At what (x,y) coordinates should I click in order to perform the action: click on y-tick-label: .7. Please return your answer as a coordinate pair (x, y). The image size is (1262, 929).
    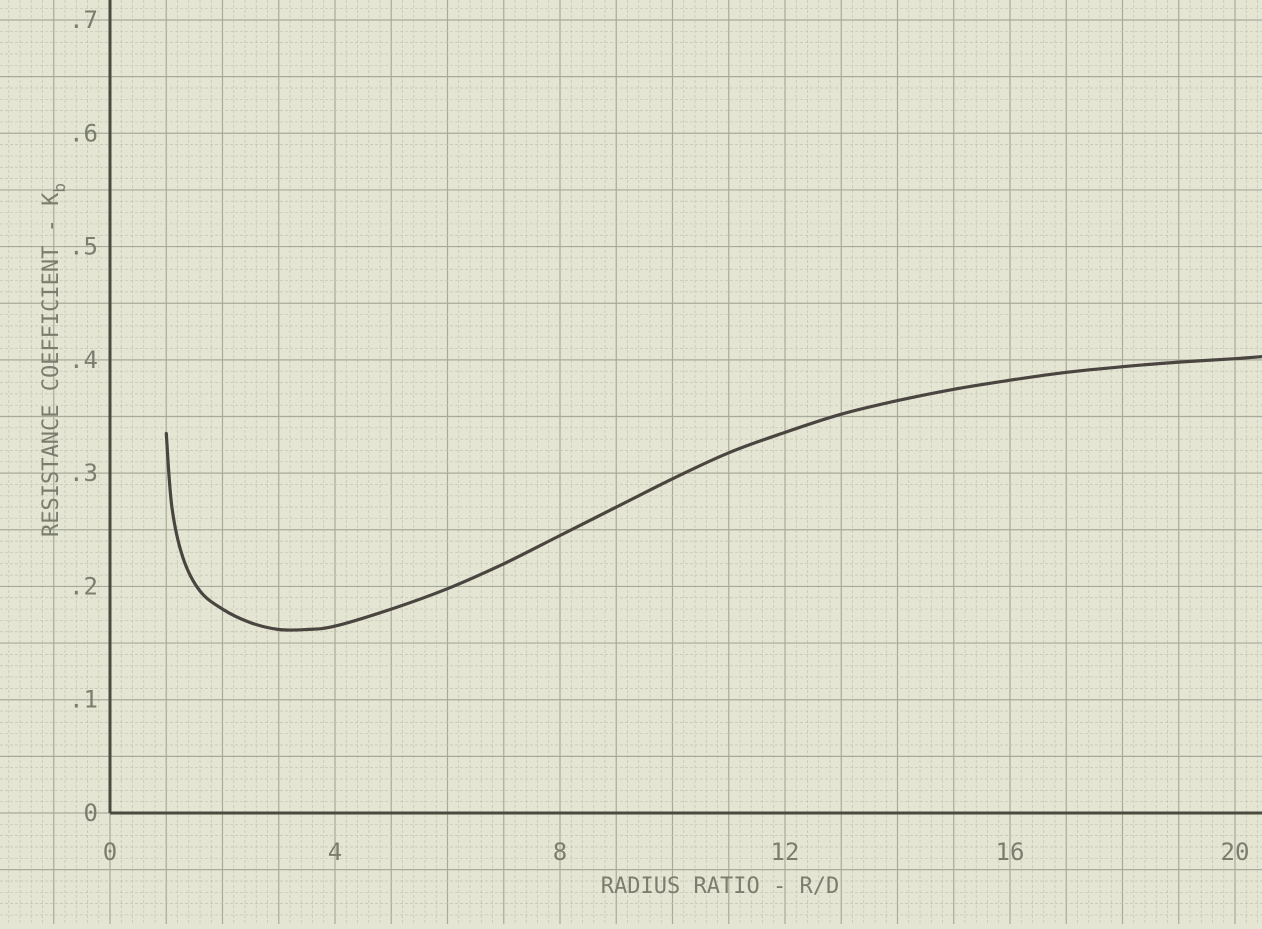
    Looking at the image, I should click on (83, 20).